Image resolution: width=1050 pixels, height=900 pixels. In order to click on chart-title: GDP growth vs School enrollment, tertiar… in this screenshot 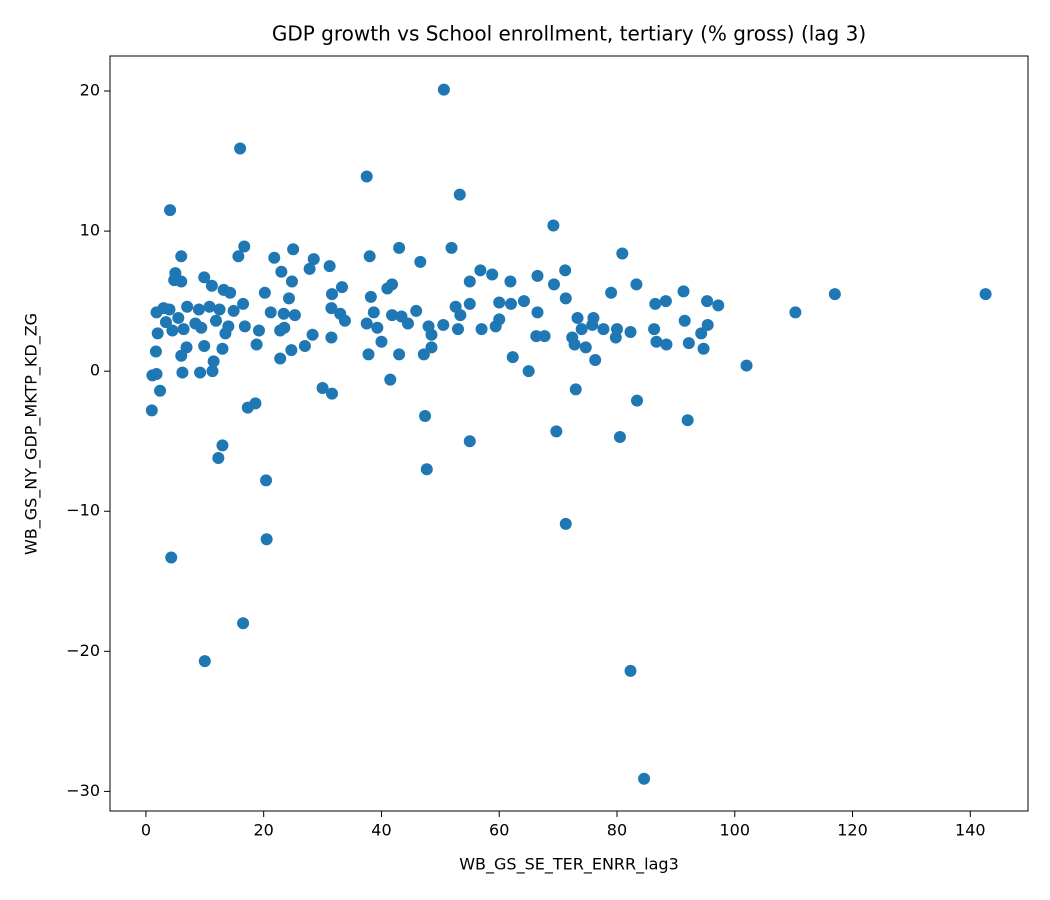, I will do `click(569, 34)`.